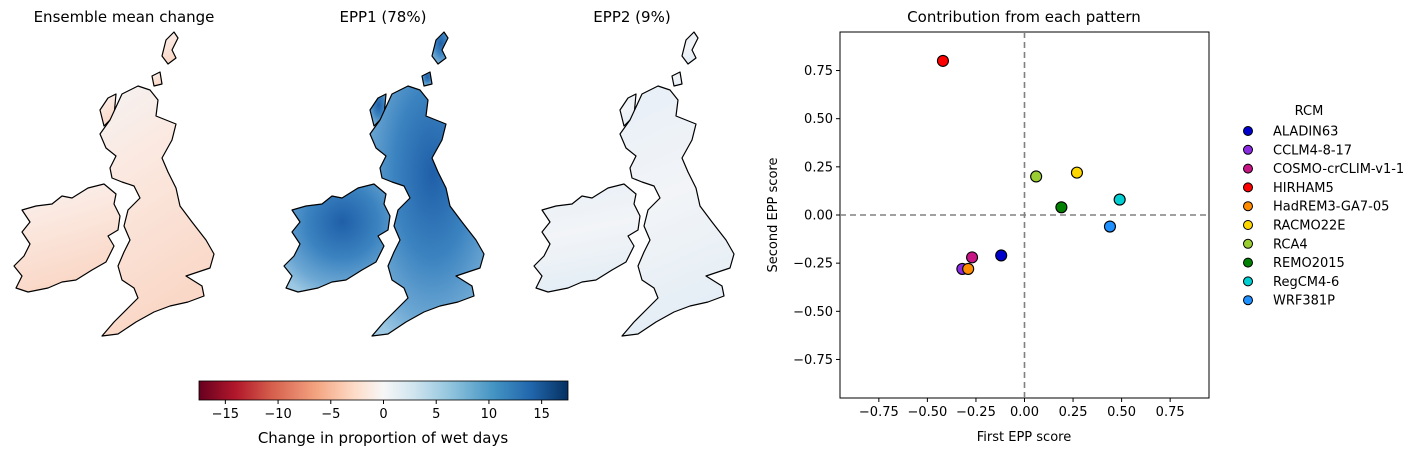  What do you see at coordinates (1024, 437) in the screenshot?
I see `x-axis-label: First EPP score` at bounding box center [1024, 437].